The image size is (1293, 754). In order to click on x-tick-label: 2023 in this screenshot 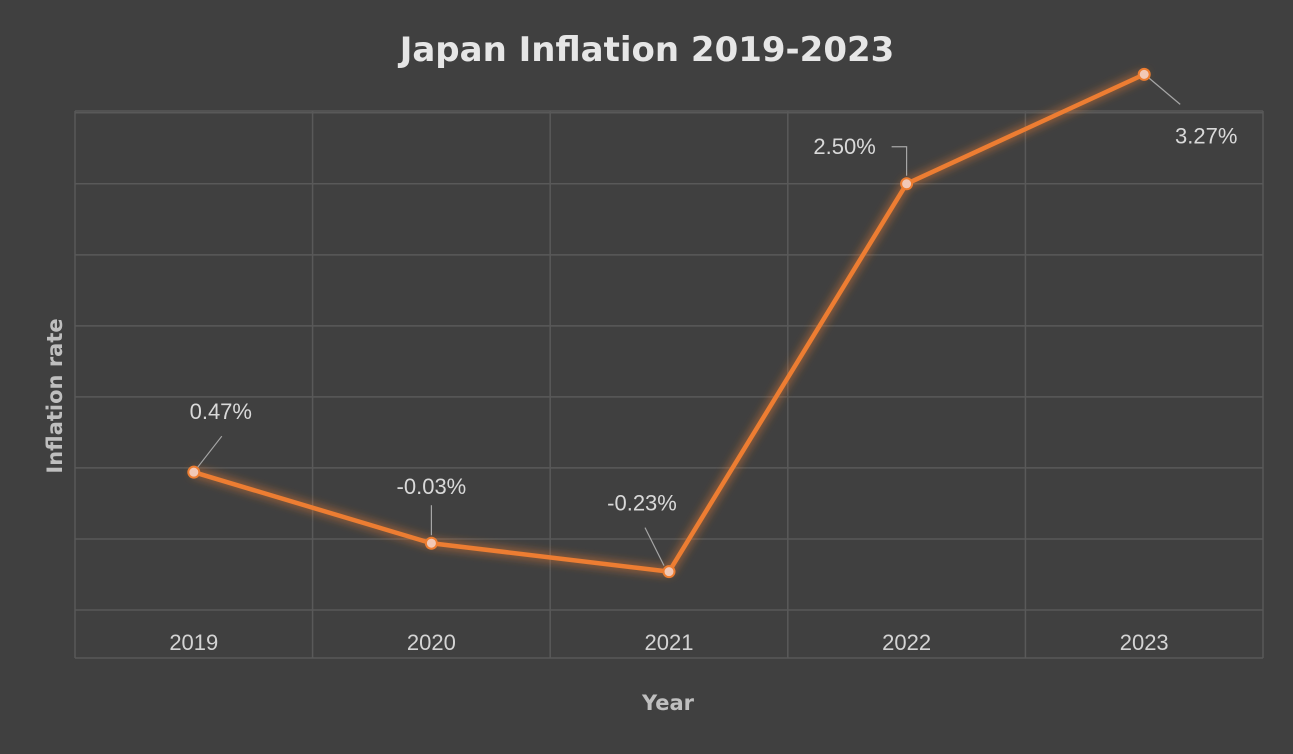, I will do `click(1144, 642)`.